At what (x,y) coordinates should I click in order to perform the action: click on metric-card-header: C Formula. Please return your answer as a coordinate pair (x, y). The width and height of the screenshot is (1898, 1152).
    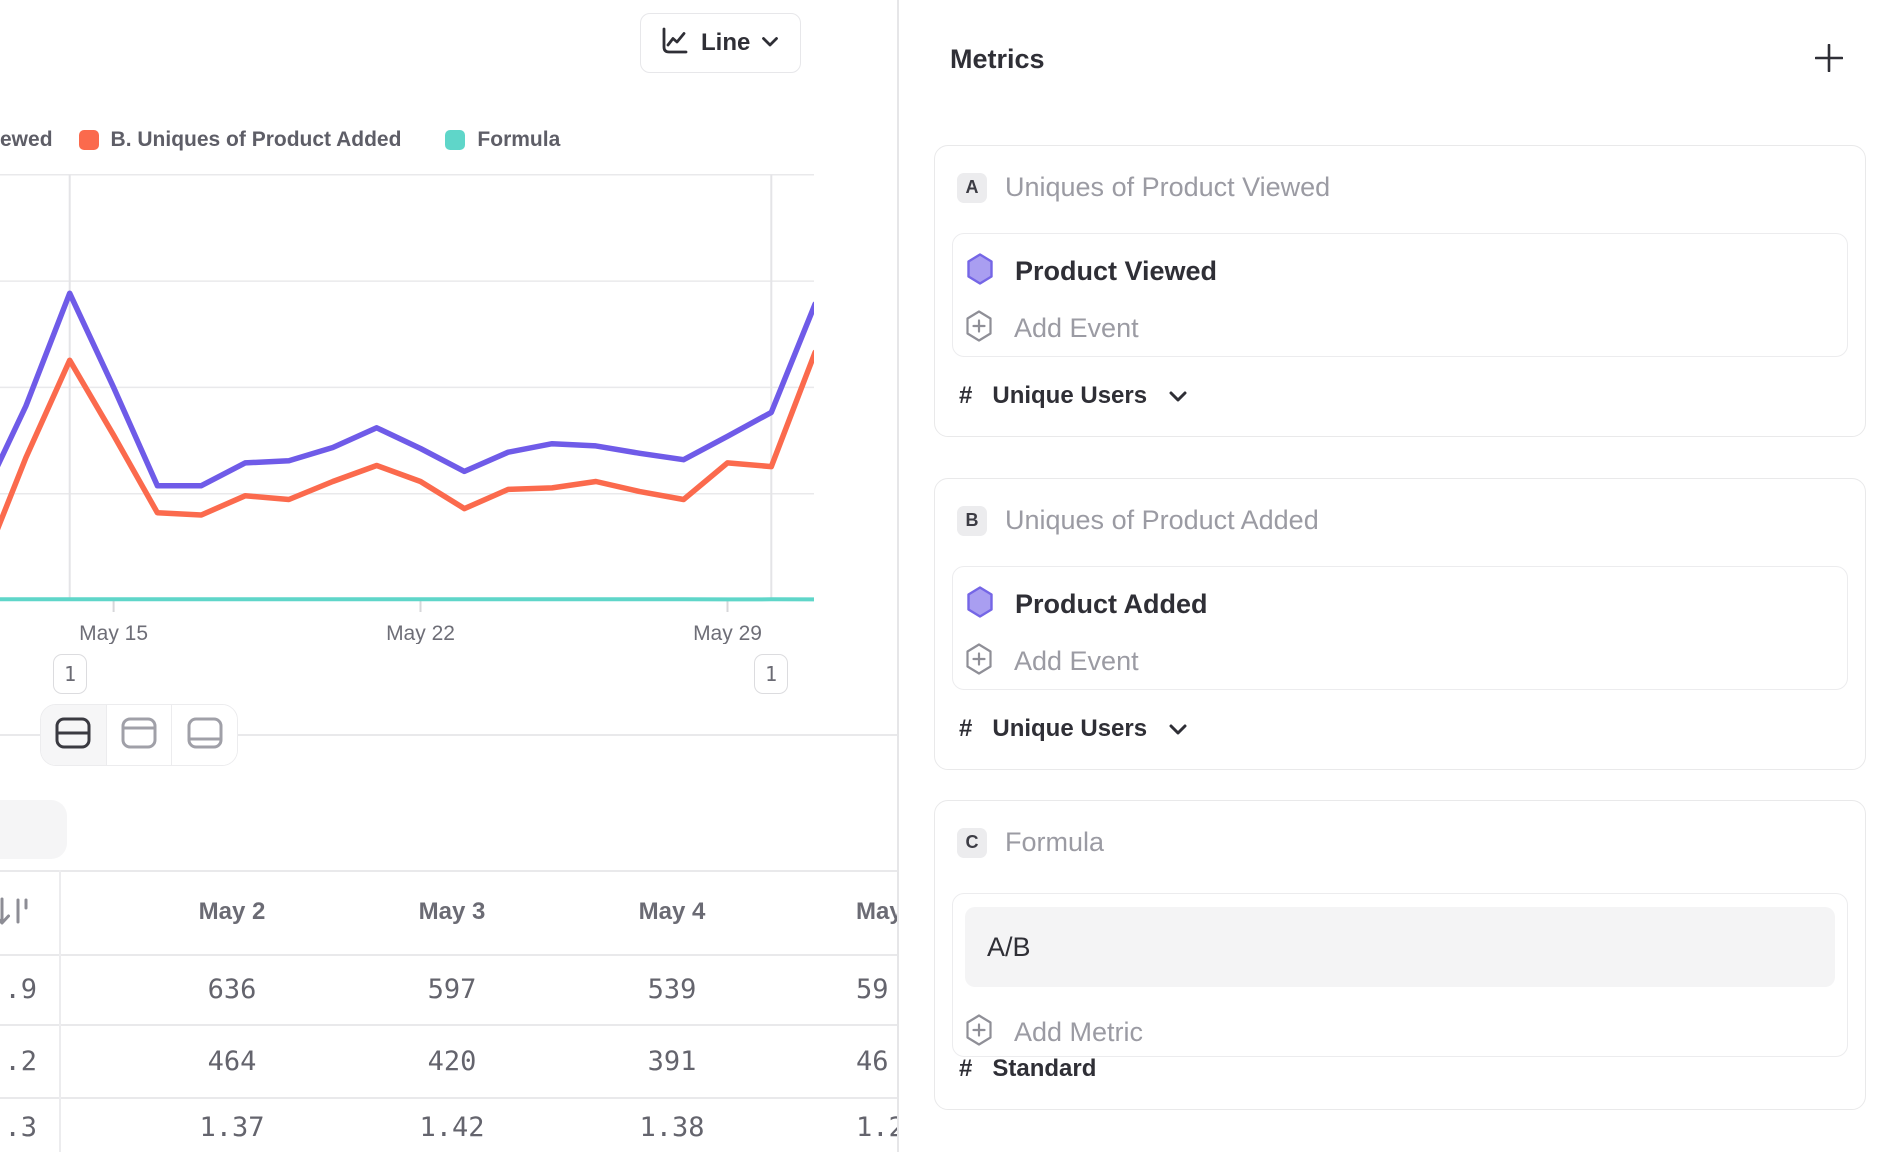
    Looking at the image, I should click on (1030, 842).